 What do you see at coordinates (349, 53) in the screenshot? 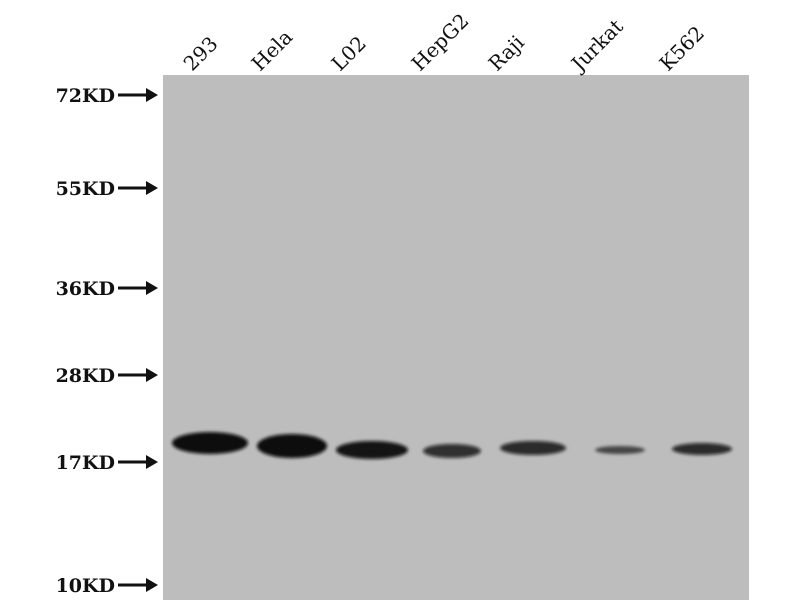
I see `lane-label: L02` at bounding box center [349, 53].